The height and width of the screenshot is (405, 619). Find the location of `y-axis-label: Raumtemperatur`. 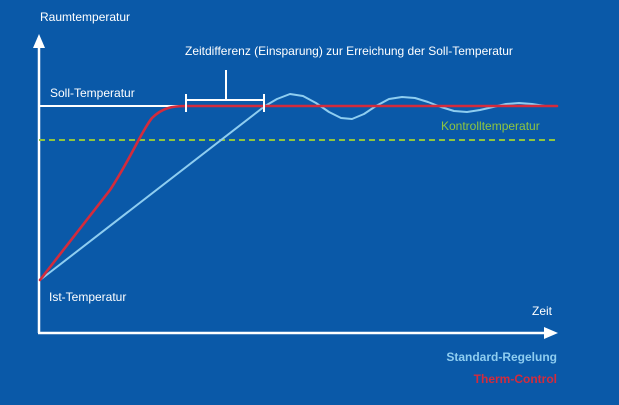

y-axis-label: Raumtemperatur is located at coordinates (85, 17).